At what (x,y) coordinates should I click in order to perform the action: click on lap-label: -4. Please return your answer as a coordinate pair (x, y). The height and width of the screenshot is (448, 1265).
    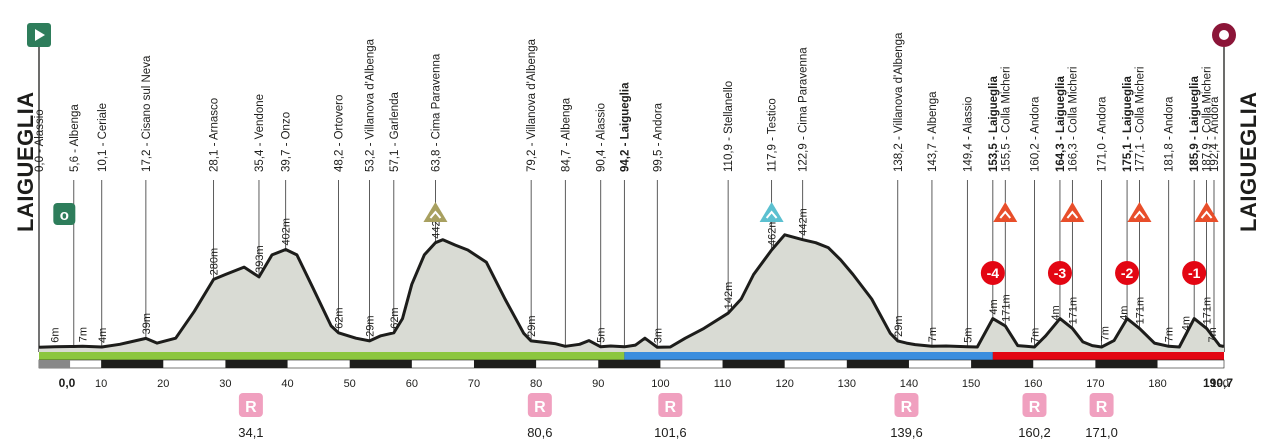
    Looking at the image, I should click on (993, 273).